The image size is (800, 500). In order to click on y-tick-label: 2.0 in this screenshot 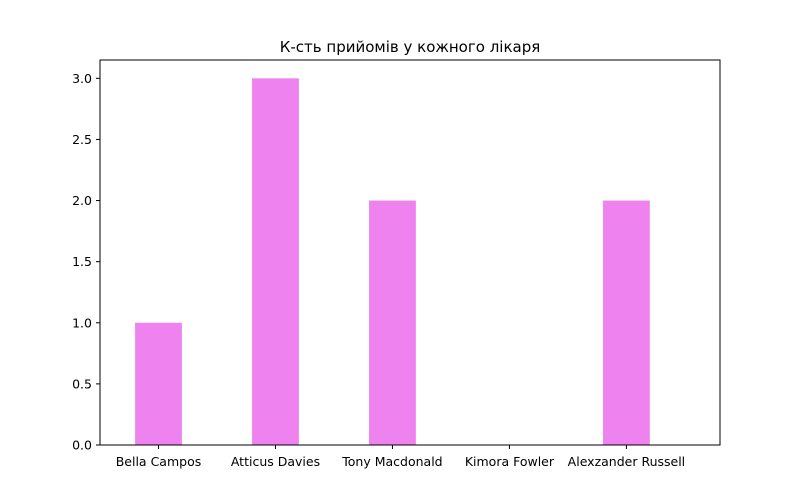, I will do `click(82, 200)`.